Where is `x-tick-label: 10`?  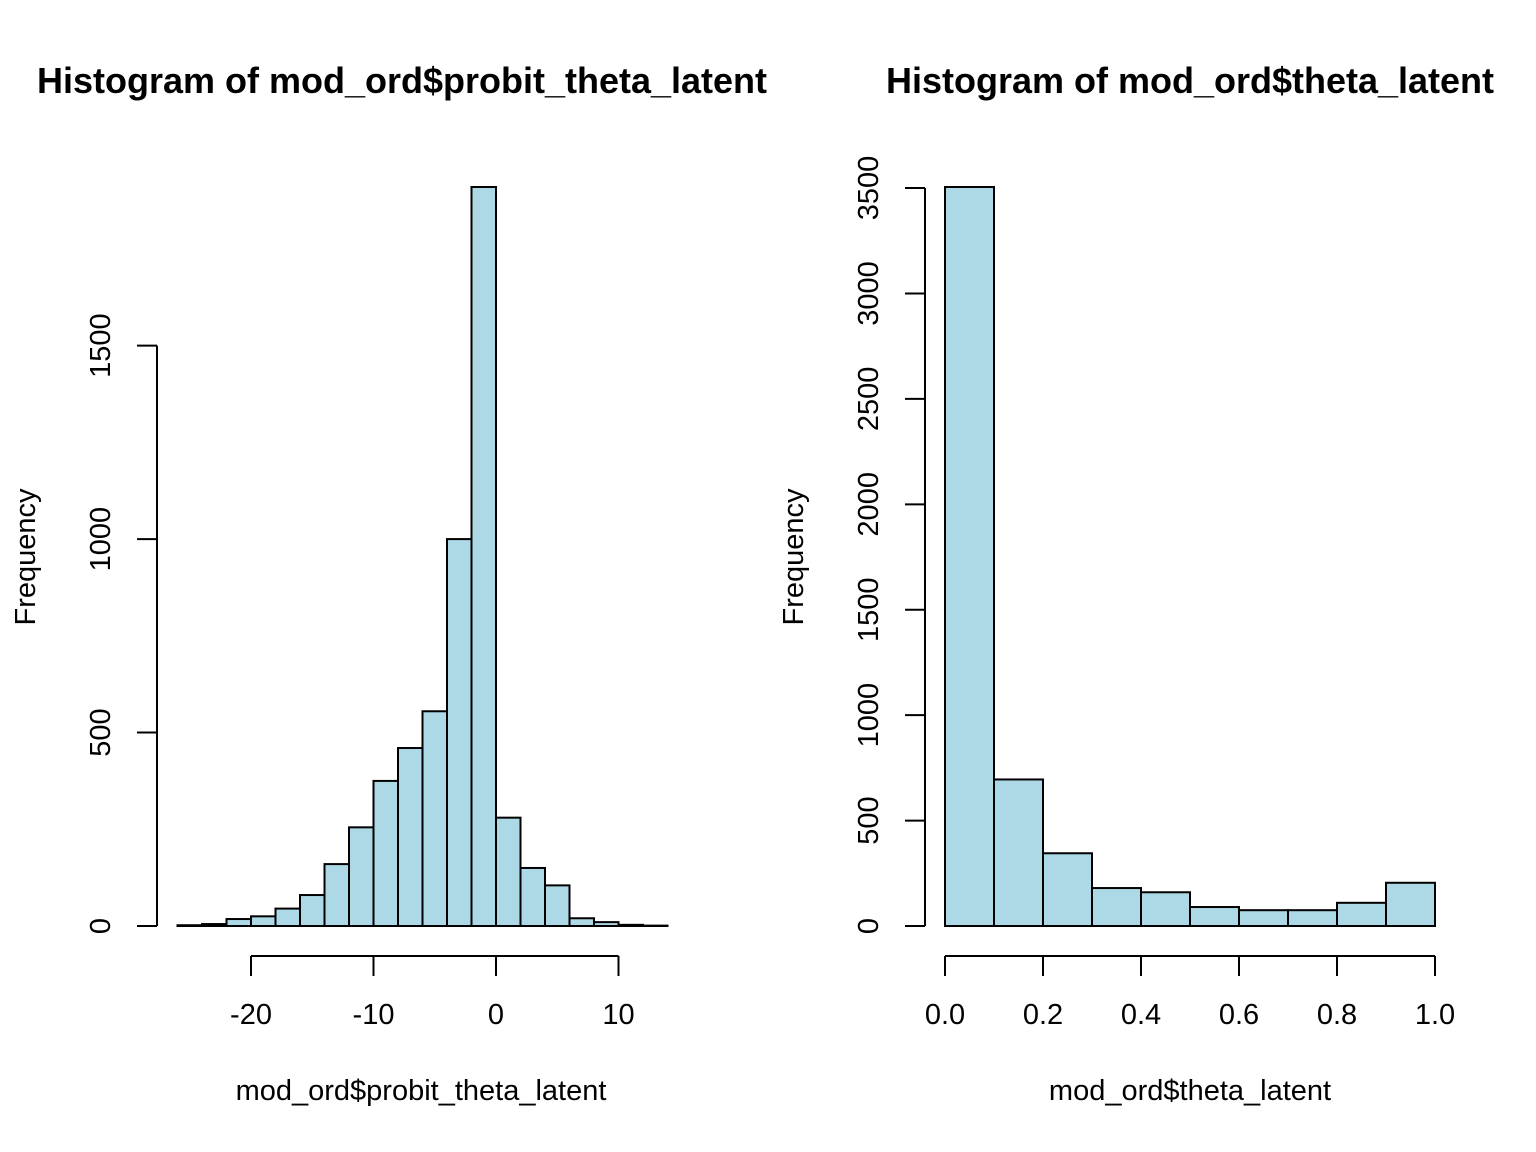 x-tick-label: 10 is located at coordinates (618, 1015).